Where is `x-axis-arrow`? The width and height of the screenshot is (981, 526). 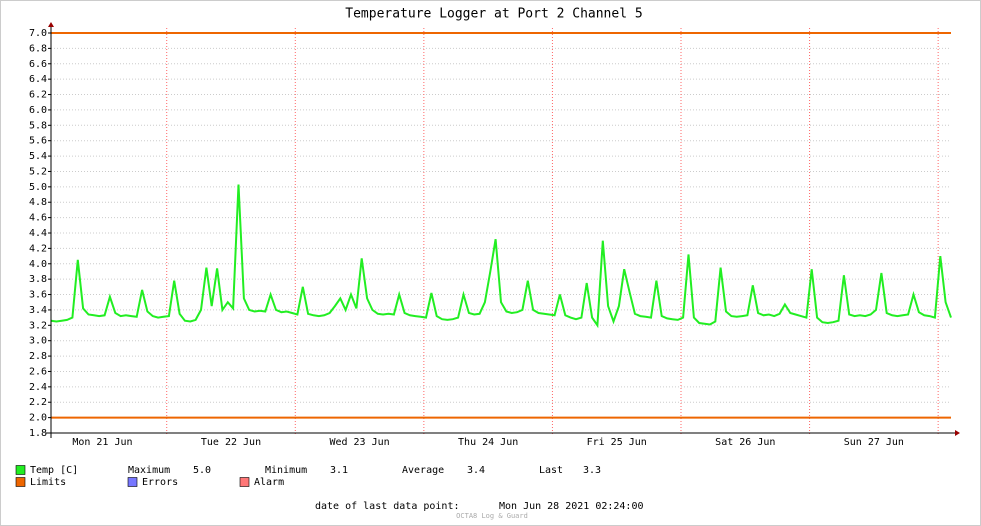 x-axis-arrow is located at coordinates (957, 433).